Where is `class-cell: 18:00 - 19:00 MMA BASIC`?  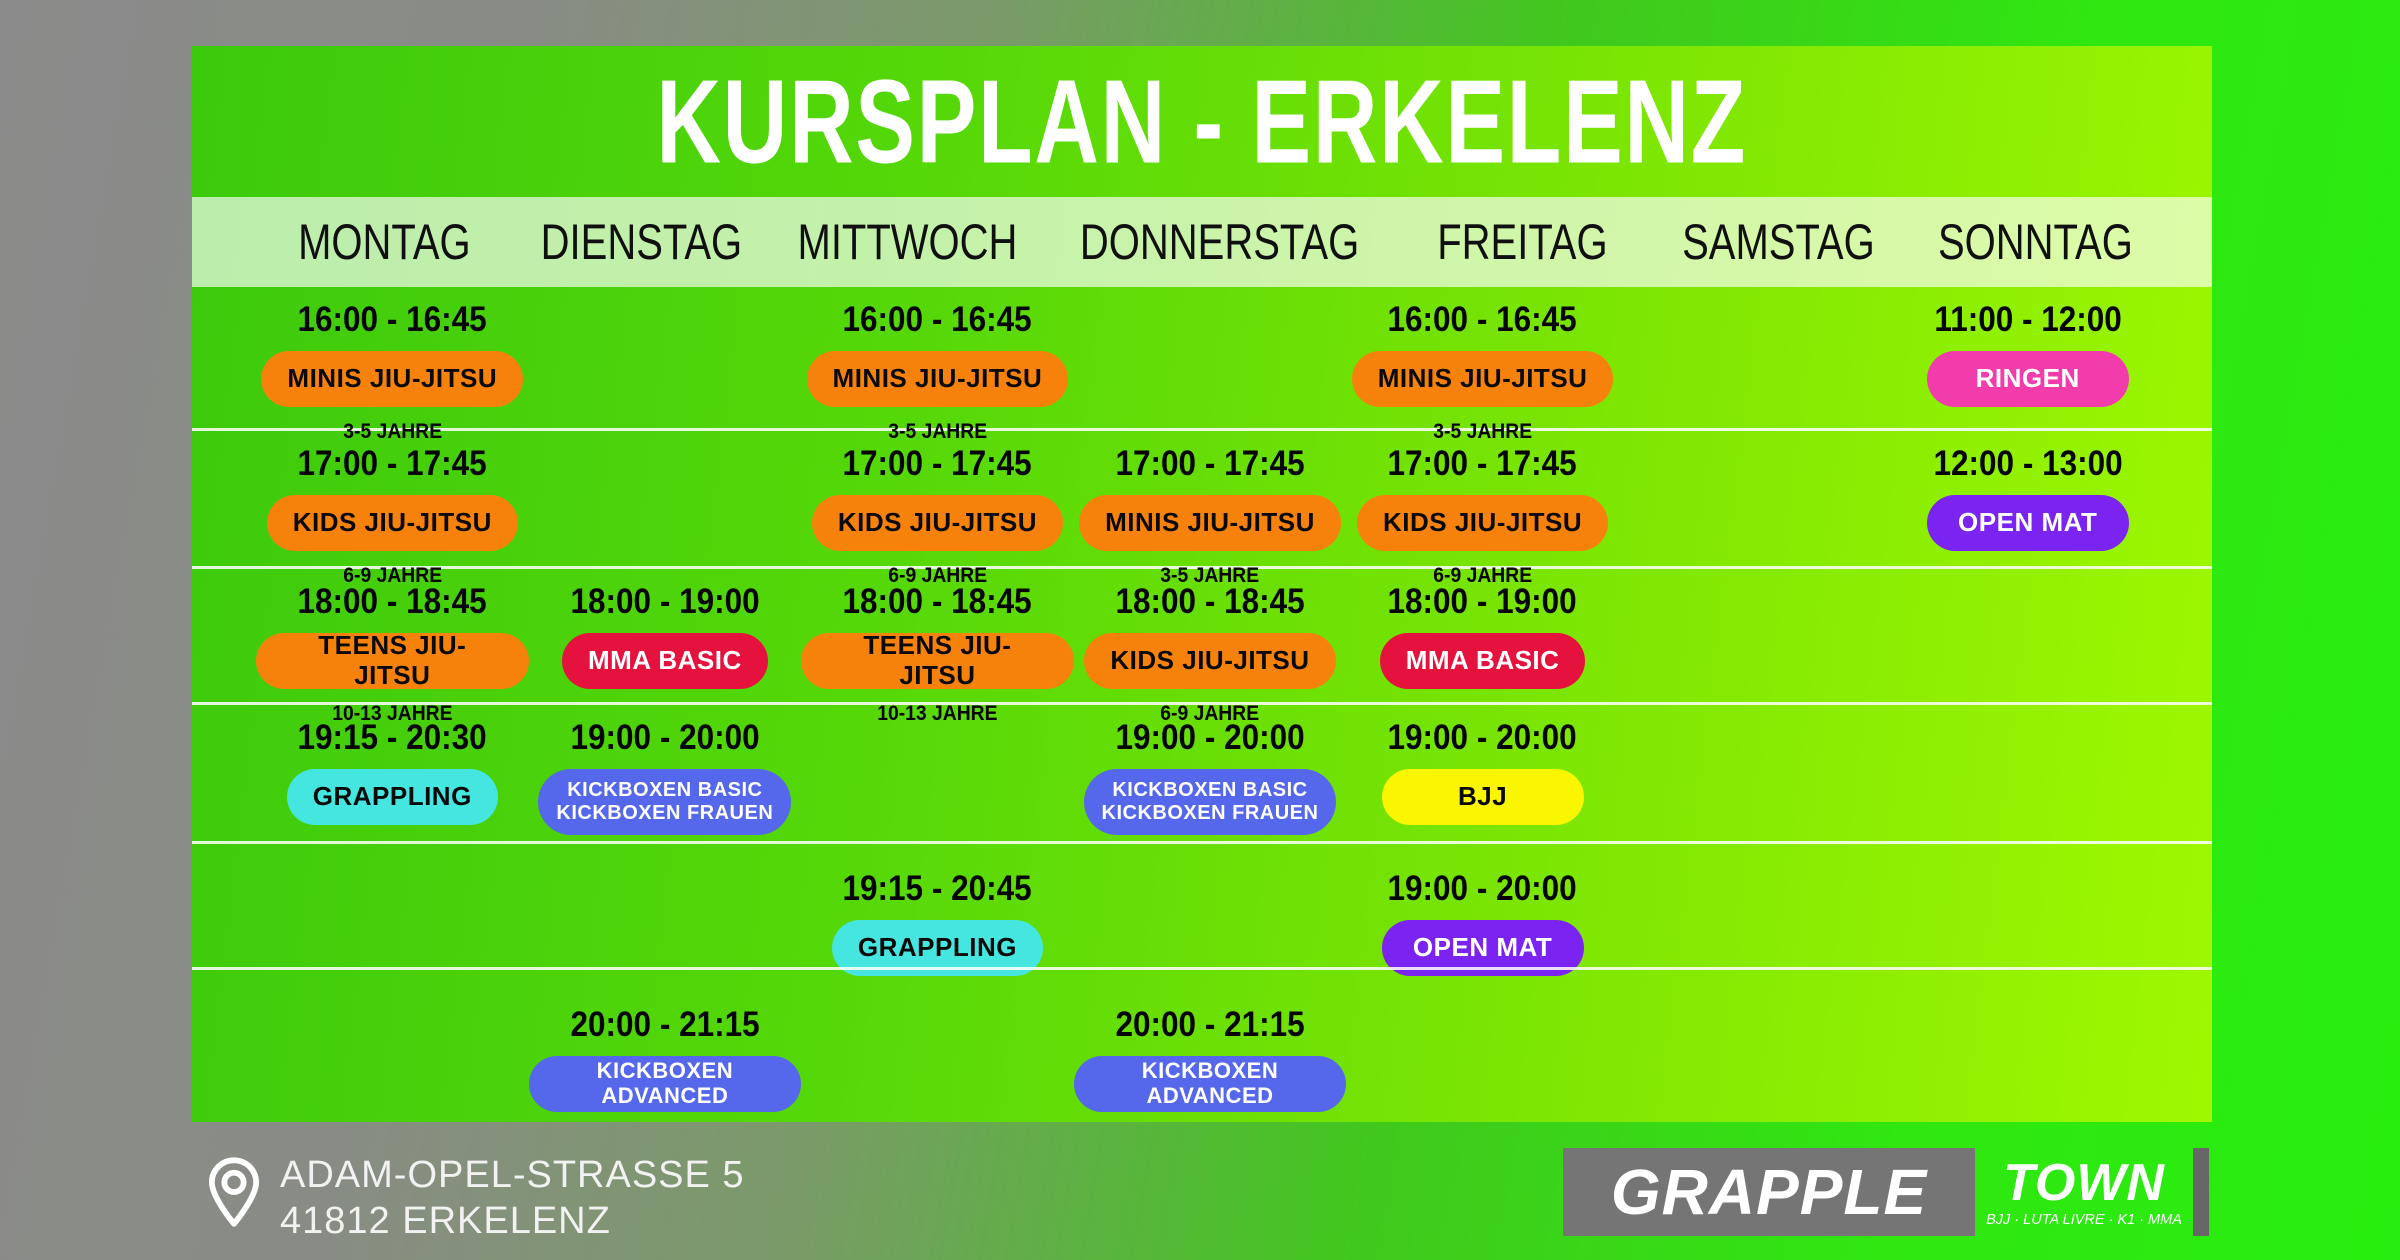
class-cell: 18:00 - 19:00 MMA BASIC is located at coordinates (1482, 647).